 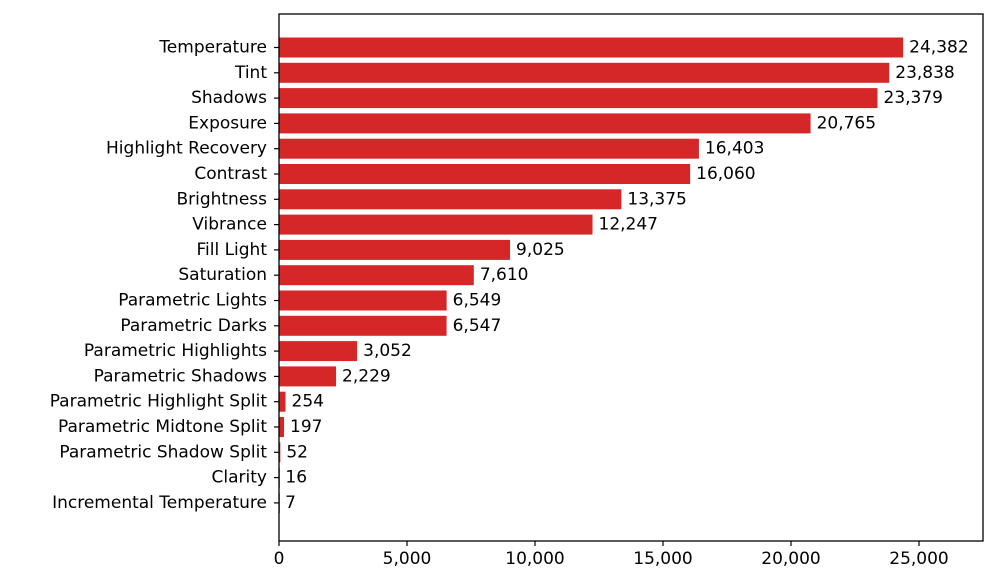 What do you see at coordinates (918, 559) in the screenshot?
I see `x-tick-label: 25,000` at bounding box center [918, 559].